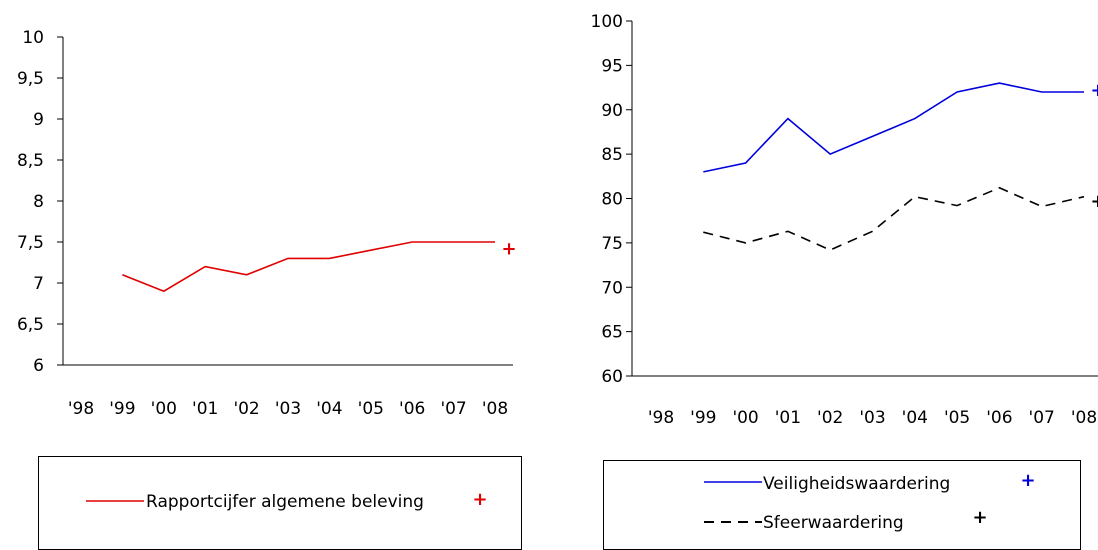 Image resolution: width=1098 pixels, height=550 pixels. What do you see at coordinates (38, 284) in the screenshot?
I see `y-tick-label: 7` at bounding box center [38, 284].